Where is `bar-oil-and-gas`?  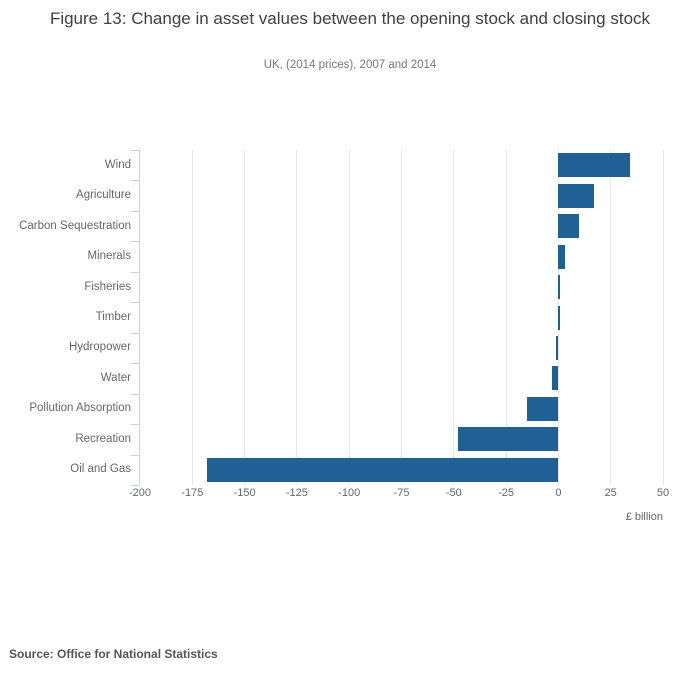
bar-oil-and-gas is located at coordinates (382, 469).